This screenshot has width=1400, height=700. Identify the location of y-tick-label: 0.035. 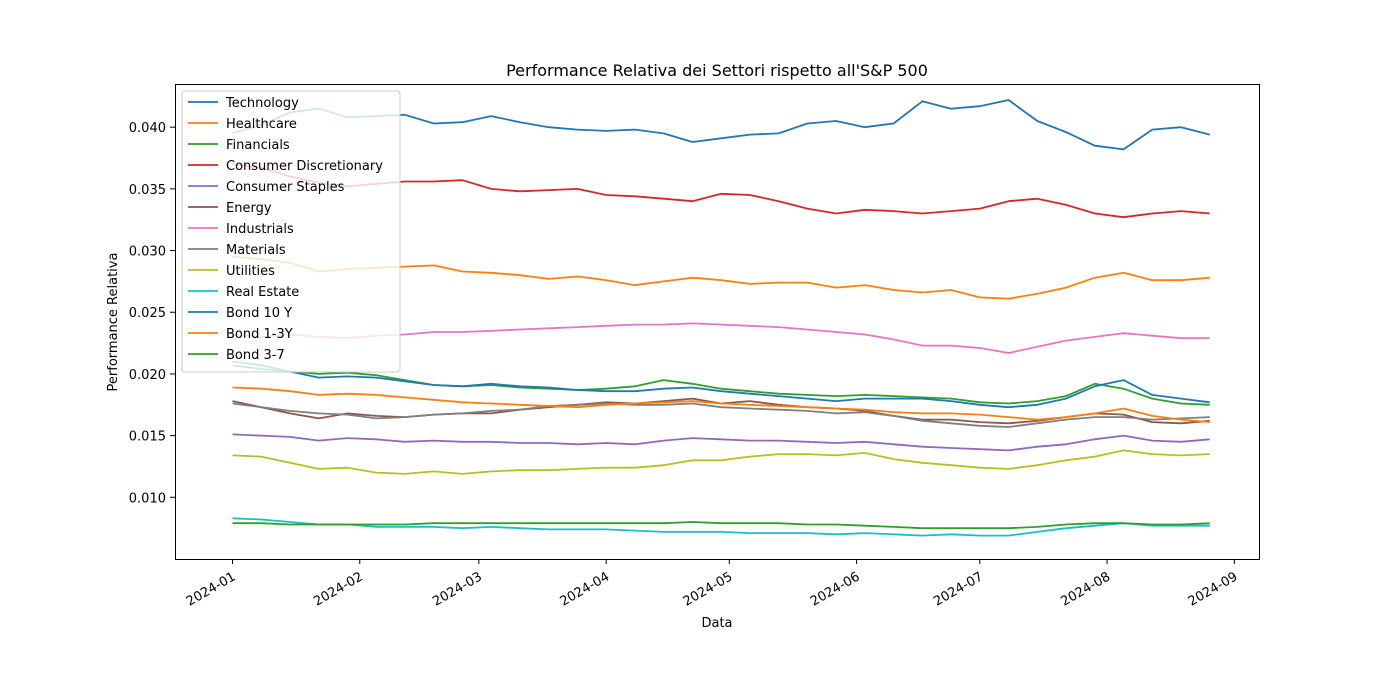
(147, 190).